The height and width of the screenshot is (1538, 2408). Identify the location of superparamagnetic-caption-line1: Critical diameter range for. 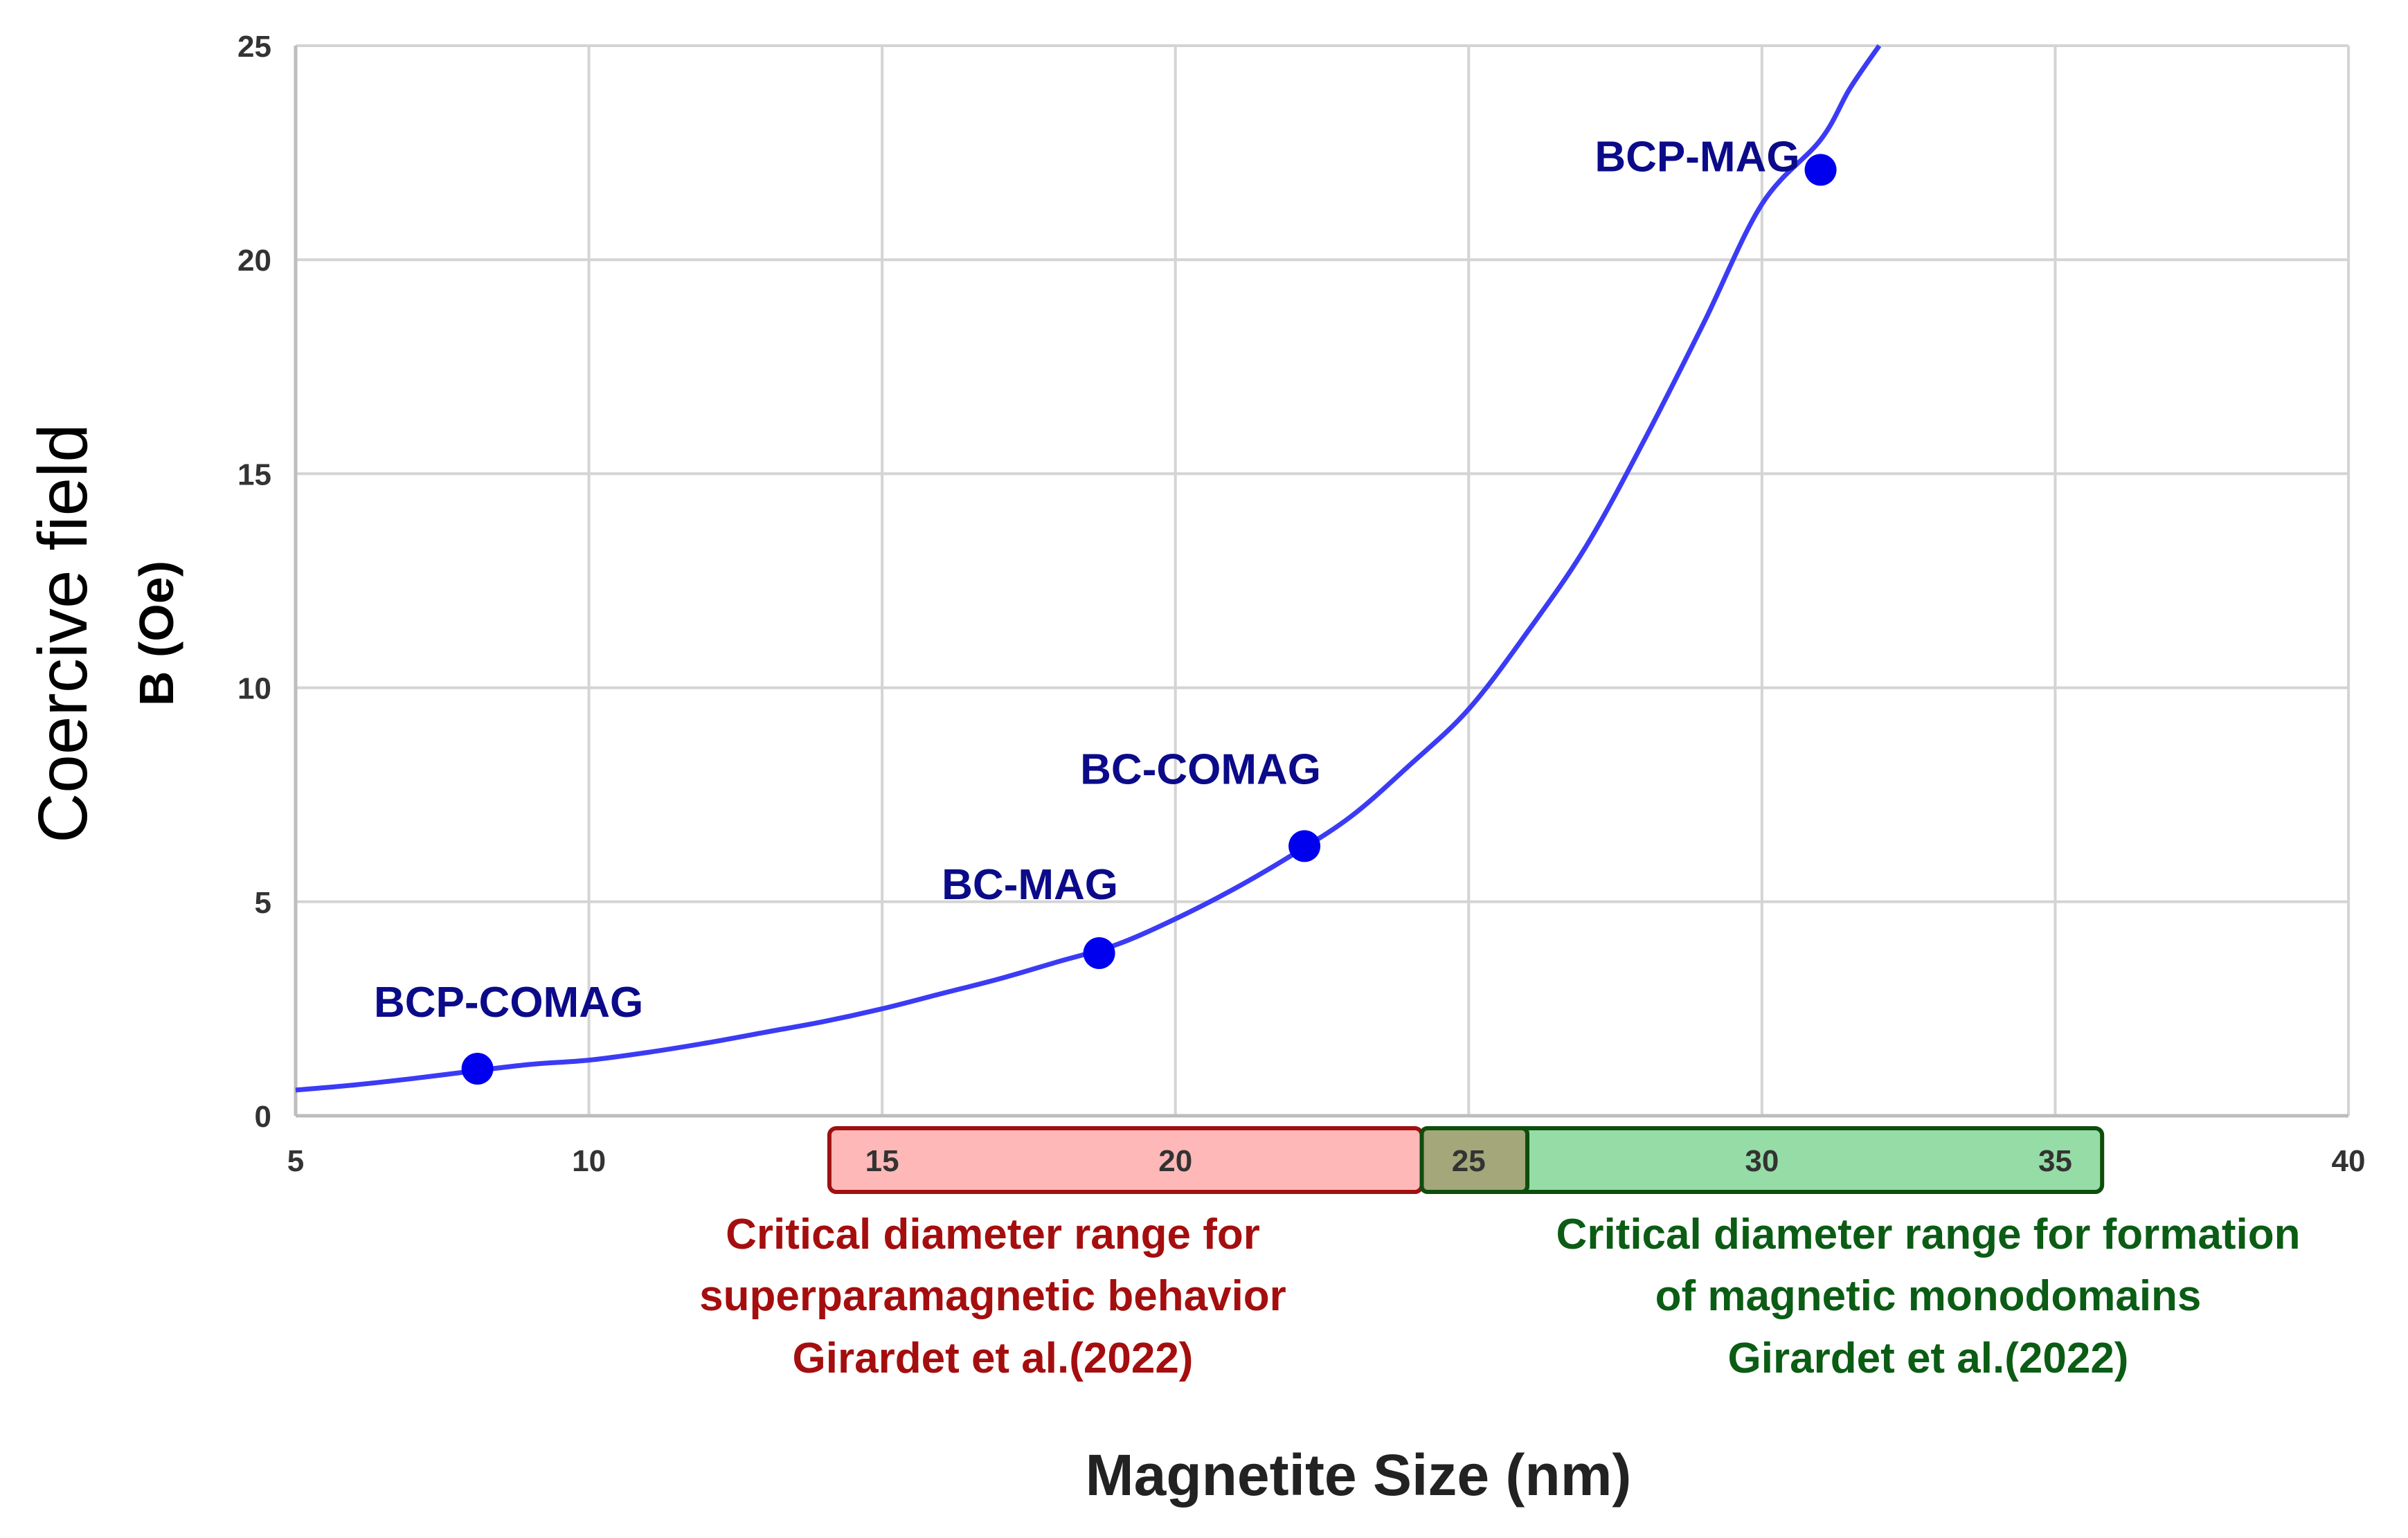
(993, 1234).